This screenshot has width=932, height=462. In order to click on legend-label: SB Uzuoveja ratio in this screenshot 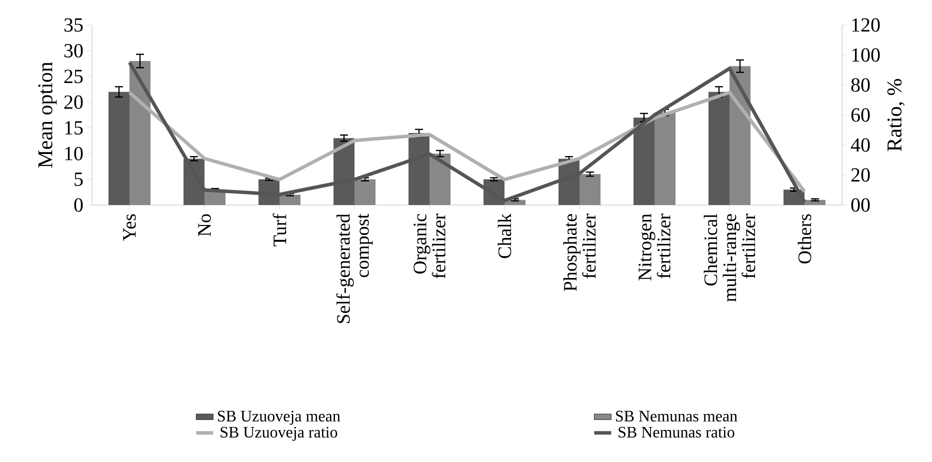, I will do `click(279, 433)`.